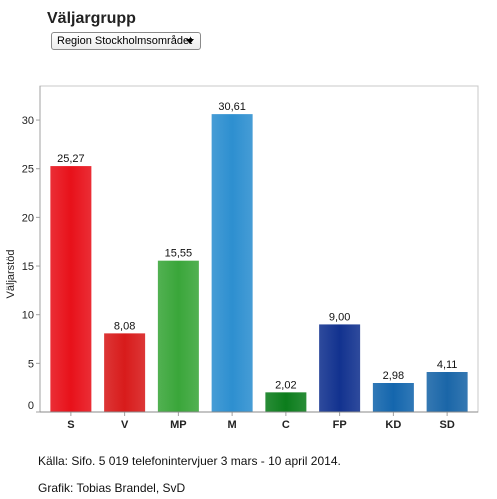 The image size is (497, 499). Describe the element at coordinates (125, 425) in the screenshot. I see `x-tick-label: V` at that location.